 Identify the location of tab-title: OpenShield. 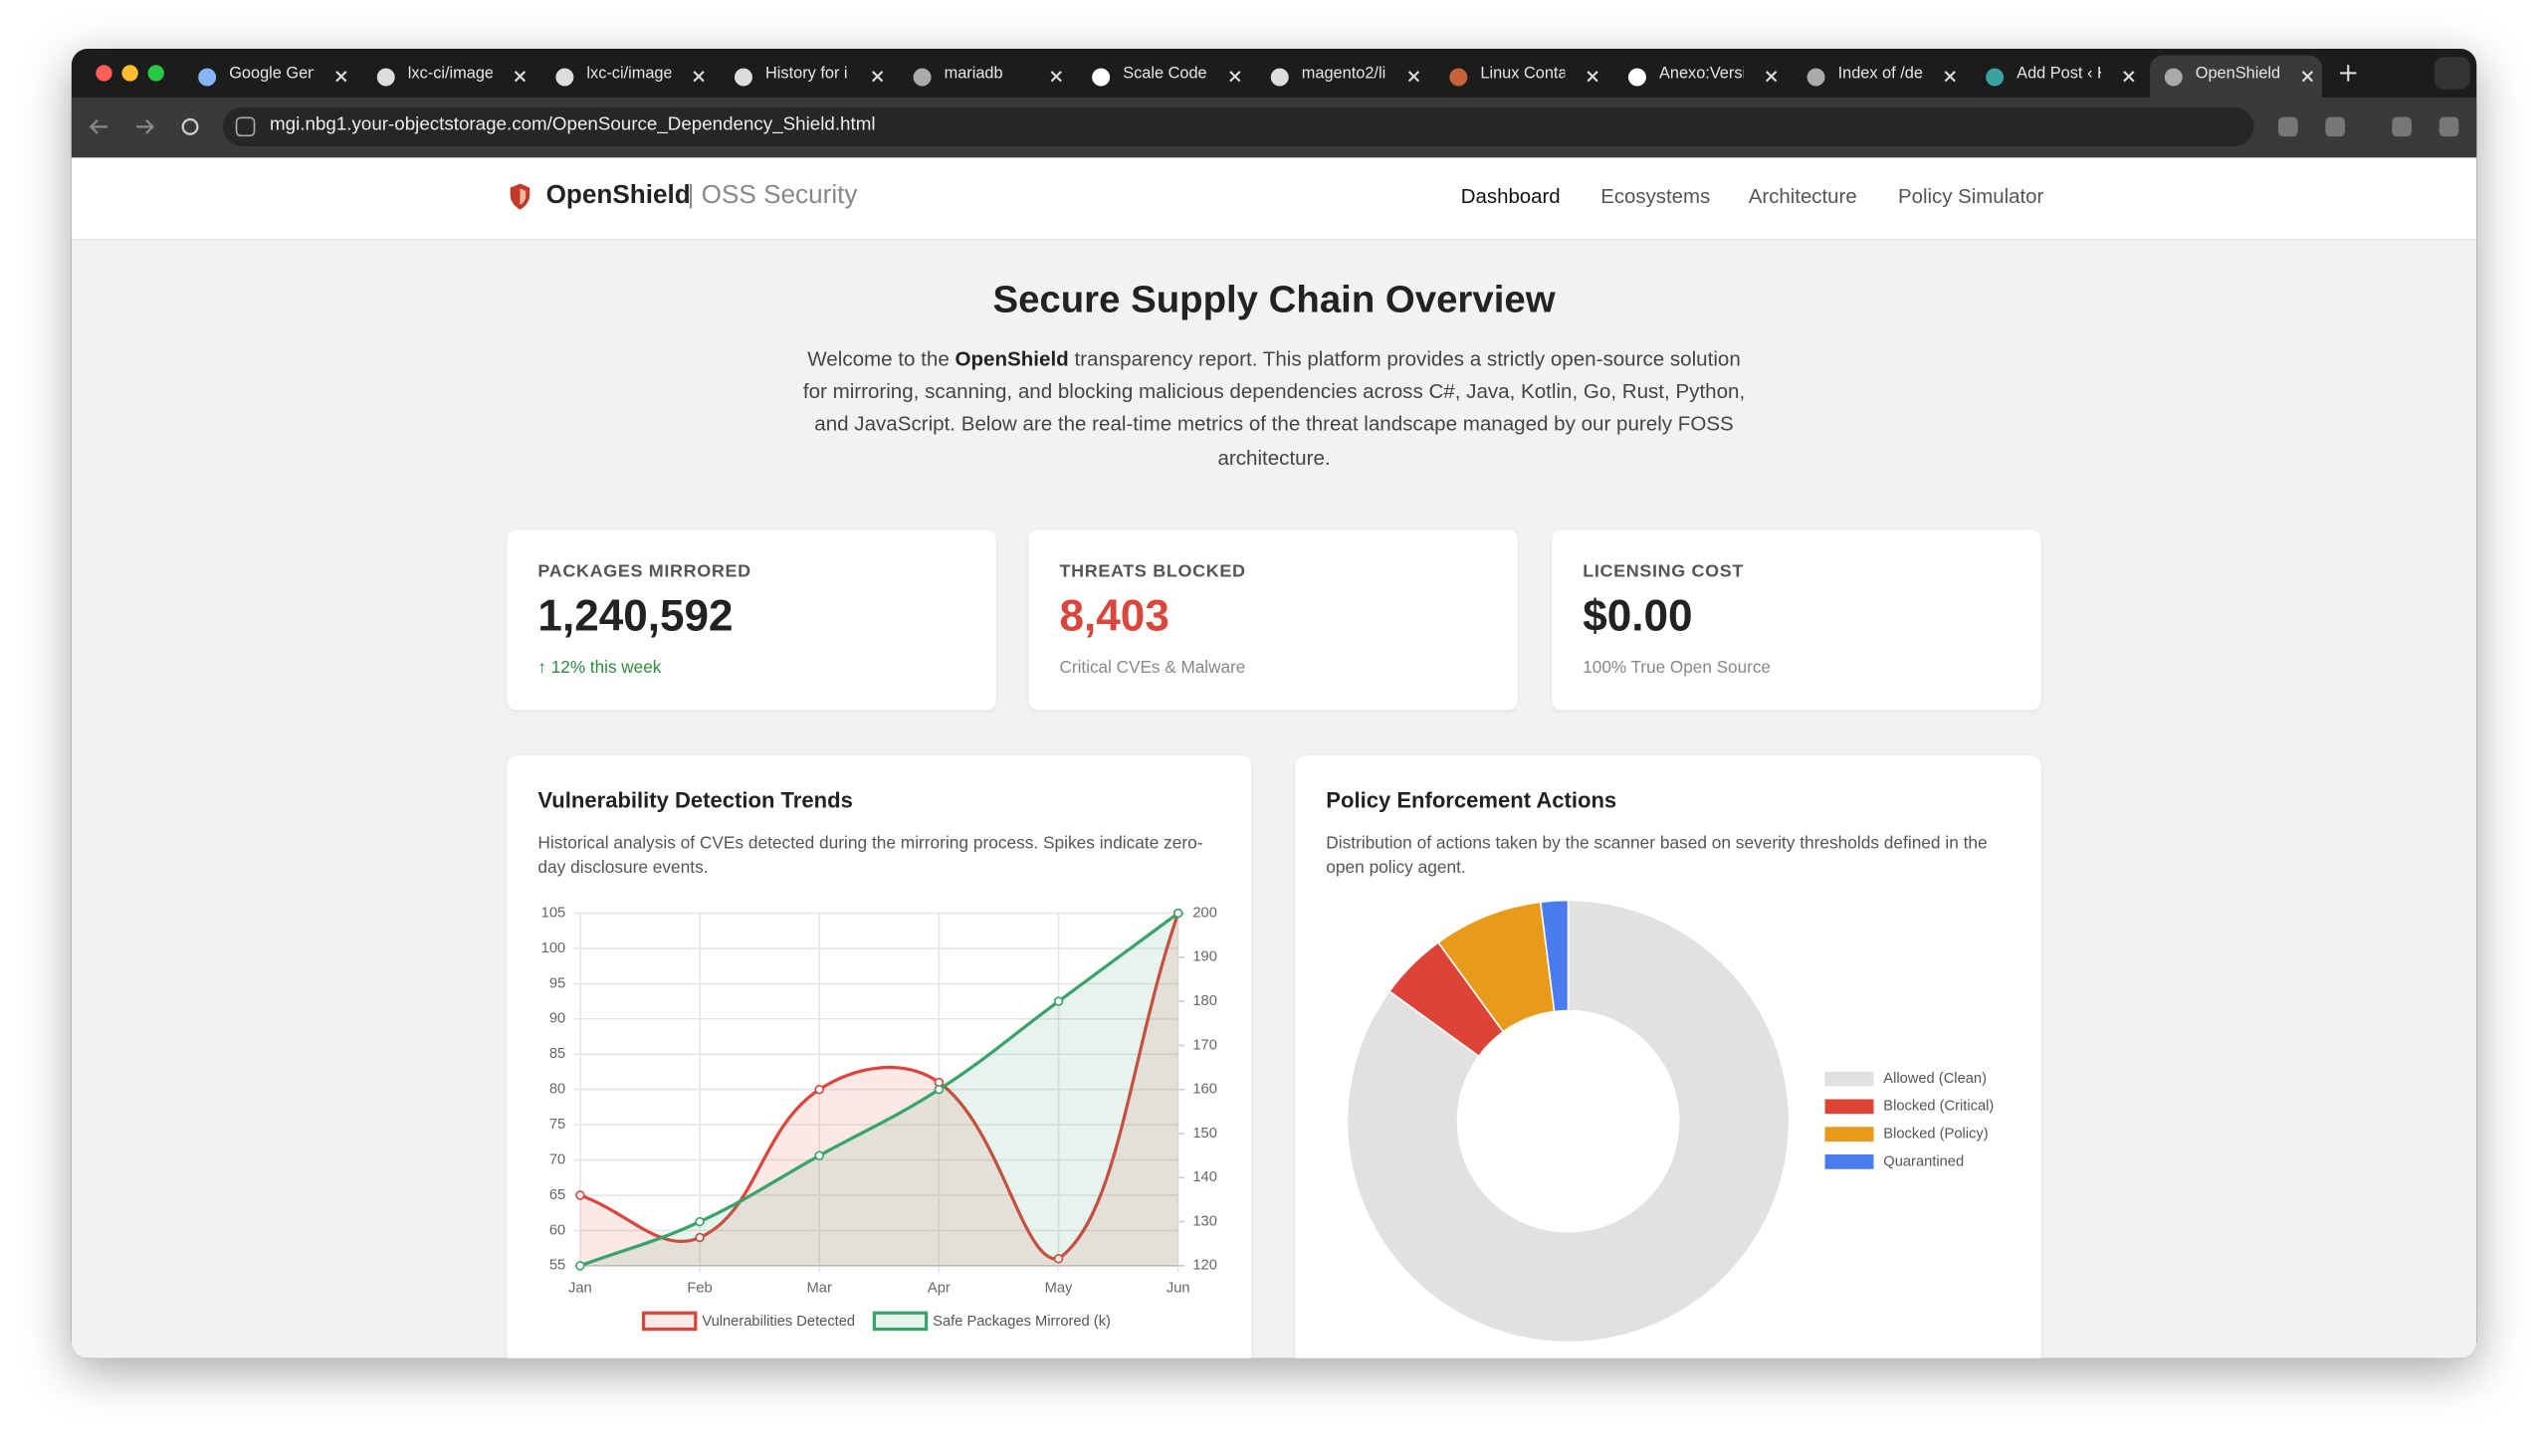
(2237, 74).